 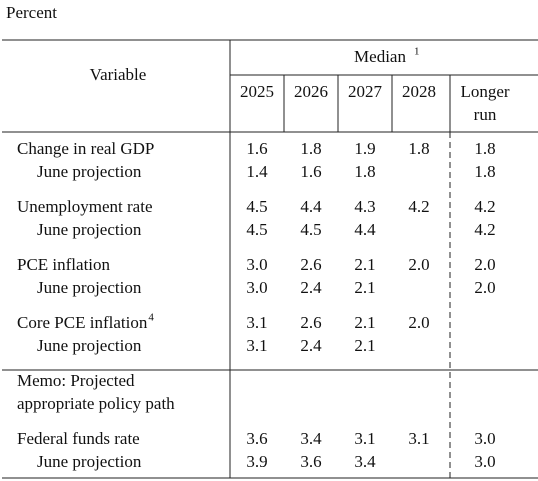 I want to click on row-label: Core PCE inflation, so click(x=82, y=322).